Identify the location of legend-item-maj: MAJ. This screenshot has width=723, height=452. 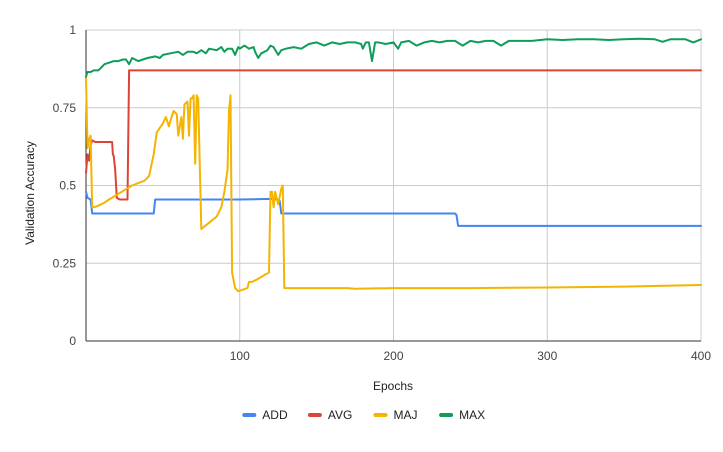
(395, 415).